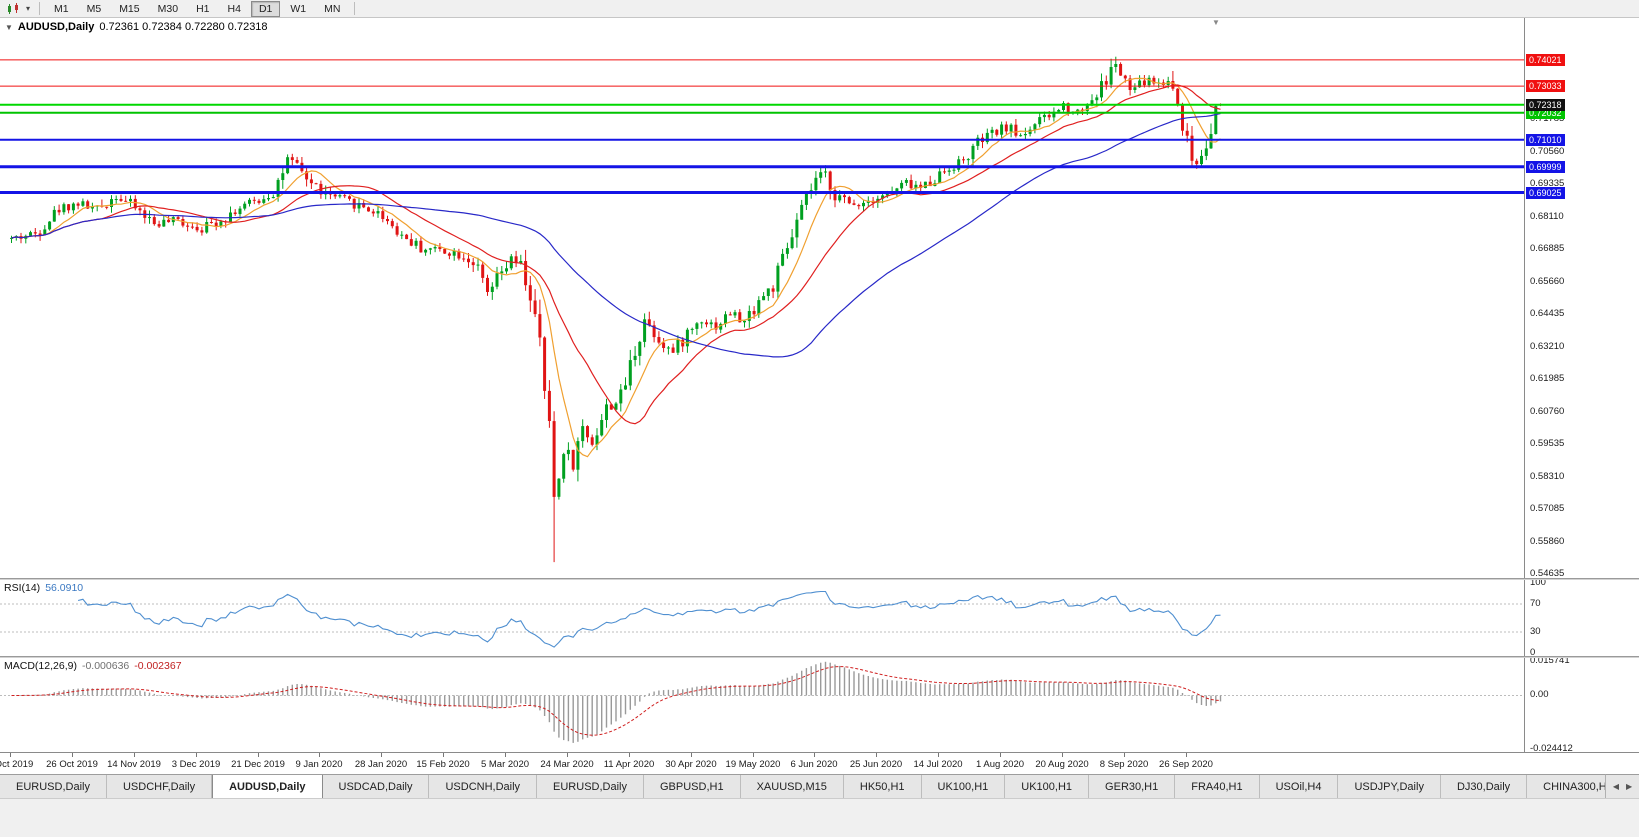 This screenshot has width=1639, height=837. What do you see at coordinates (168, 8) in the screenshot?
I see `timeframe-button-m30: M30` at bounding box center [168, 8].